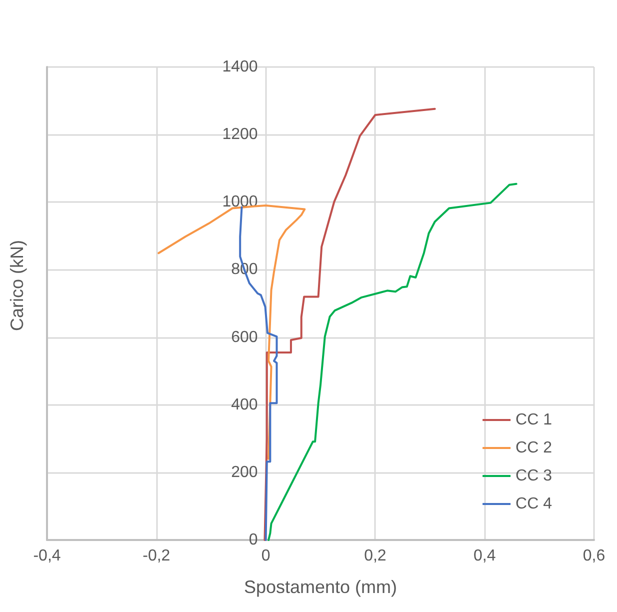  What do you see at coordinates (240, 135) in the screenshot?
I see `y-tick-label: 1200` at bounding box center [240, 135].